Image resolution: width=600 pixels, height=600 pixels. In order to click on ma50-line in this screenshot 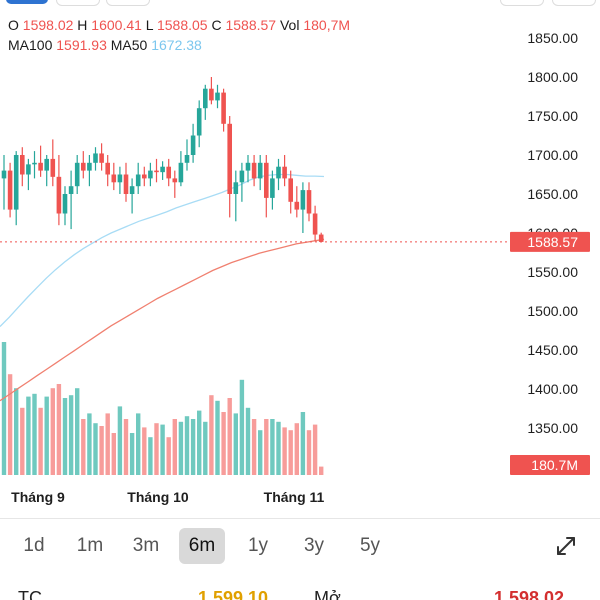, I will do `click(162, 250)`.